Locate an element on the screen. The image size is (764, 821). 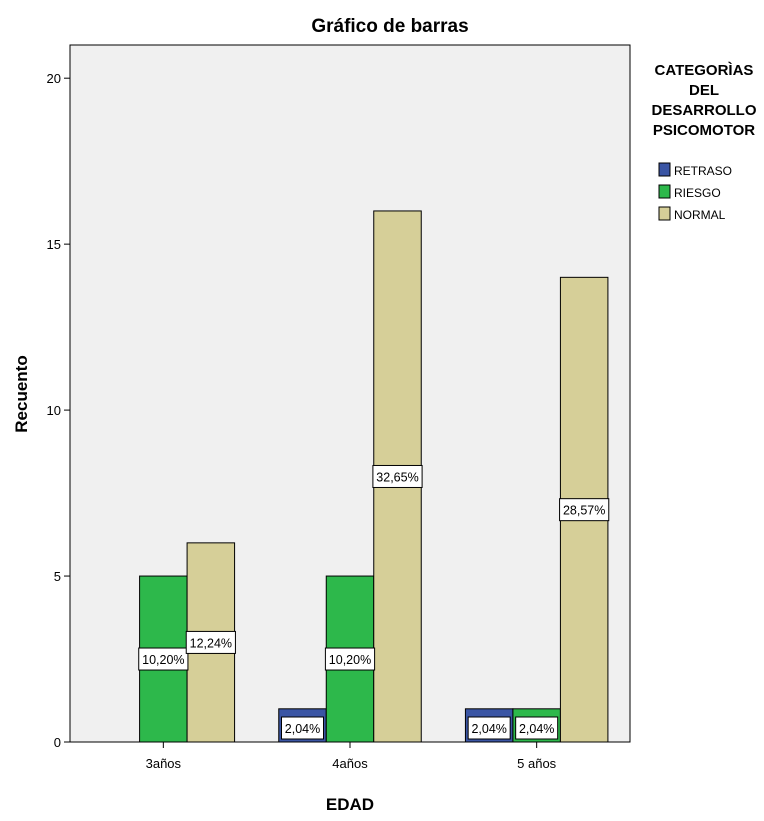
data-label-text: 28,57% is located at coordinates (584, 511).